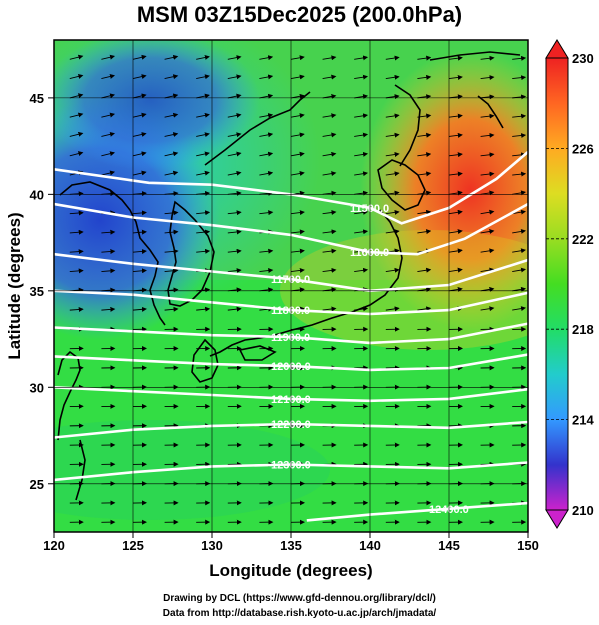 This screenshot has width=599, height=625. I want to click on y-tick-label: 30, so click(37, 387).